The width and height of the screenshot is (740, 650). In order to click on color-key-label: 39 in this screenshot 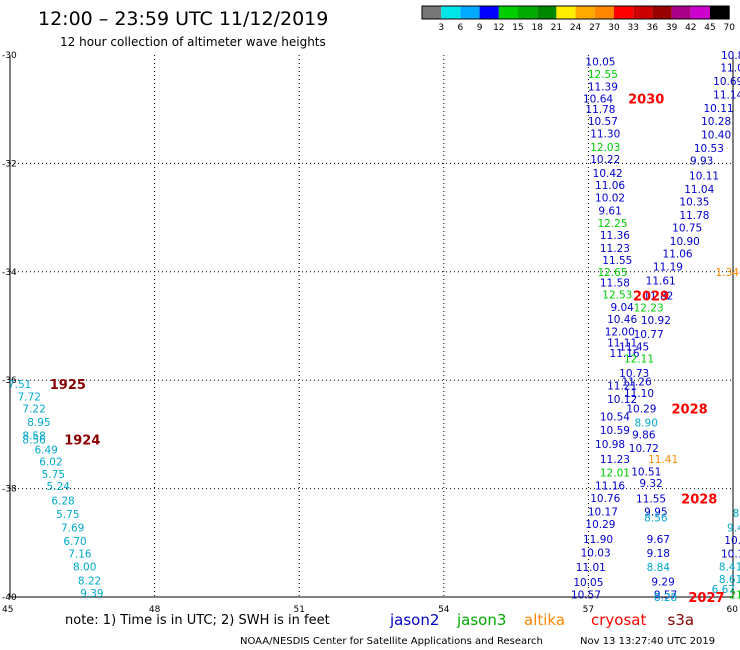, I will do `click(672, 28)`.